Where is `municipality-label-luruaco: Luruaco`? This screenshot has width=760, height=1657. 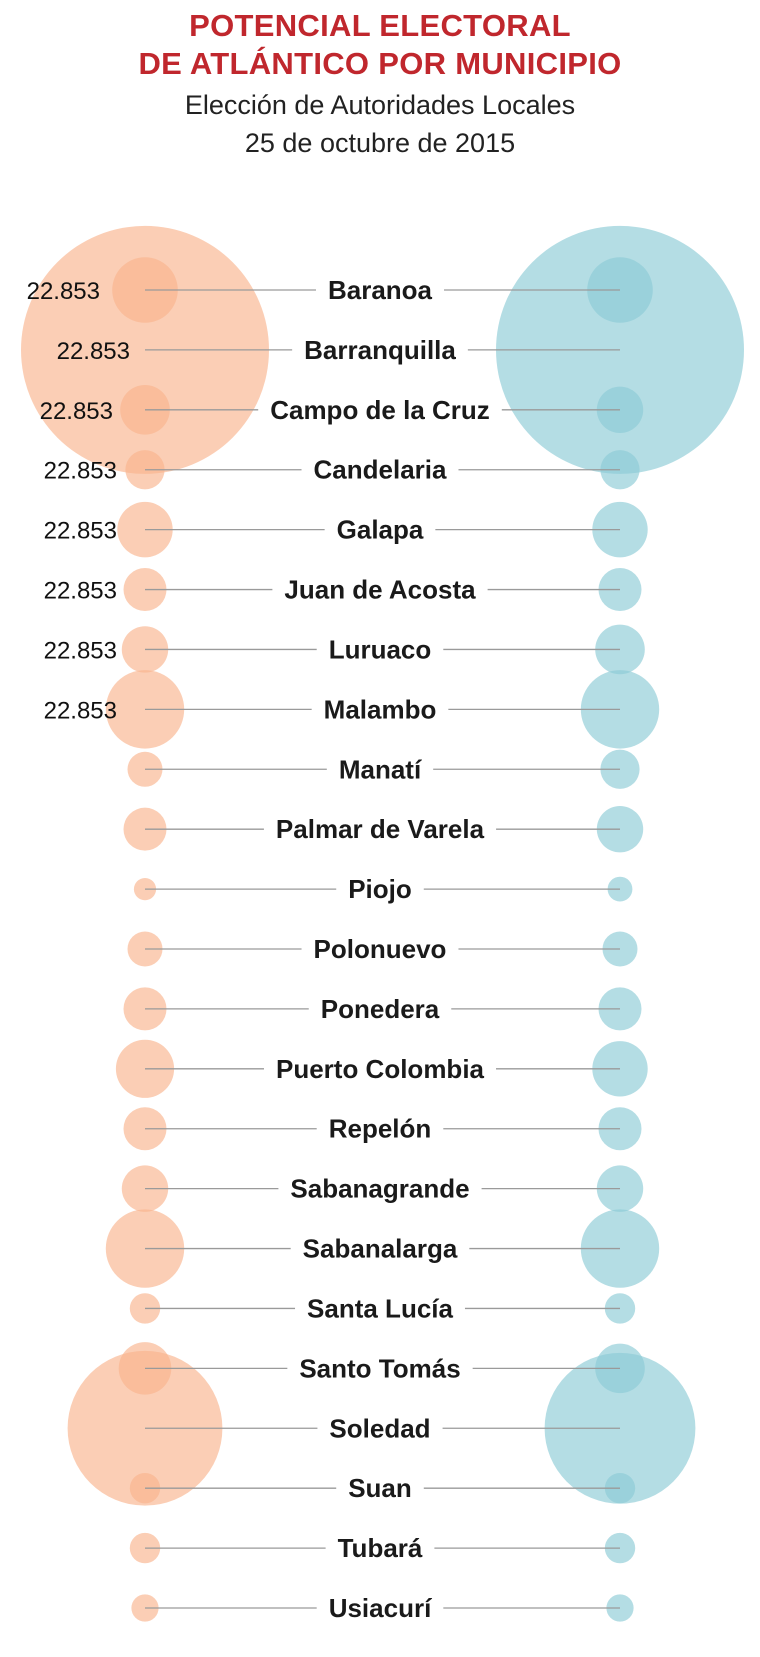
municipality-label-luruaco: Luruaco is located at coordinates (380, 649).